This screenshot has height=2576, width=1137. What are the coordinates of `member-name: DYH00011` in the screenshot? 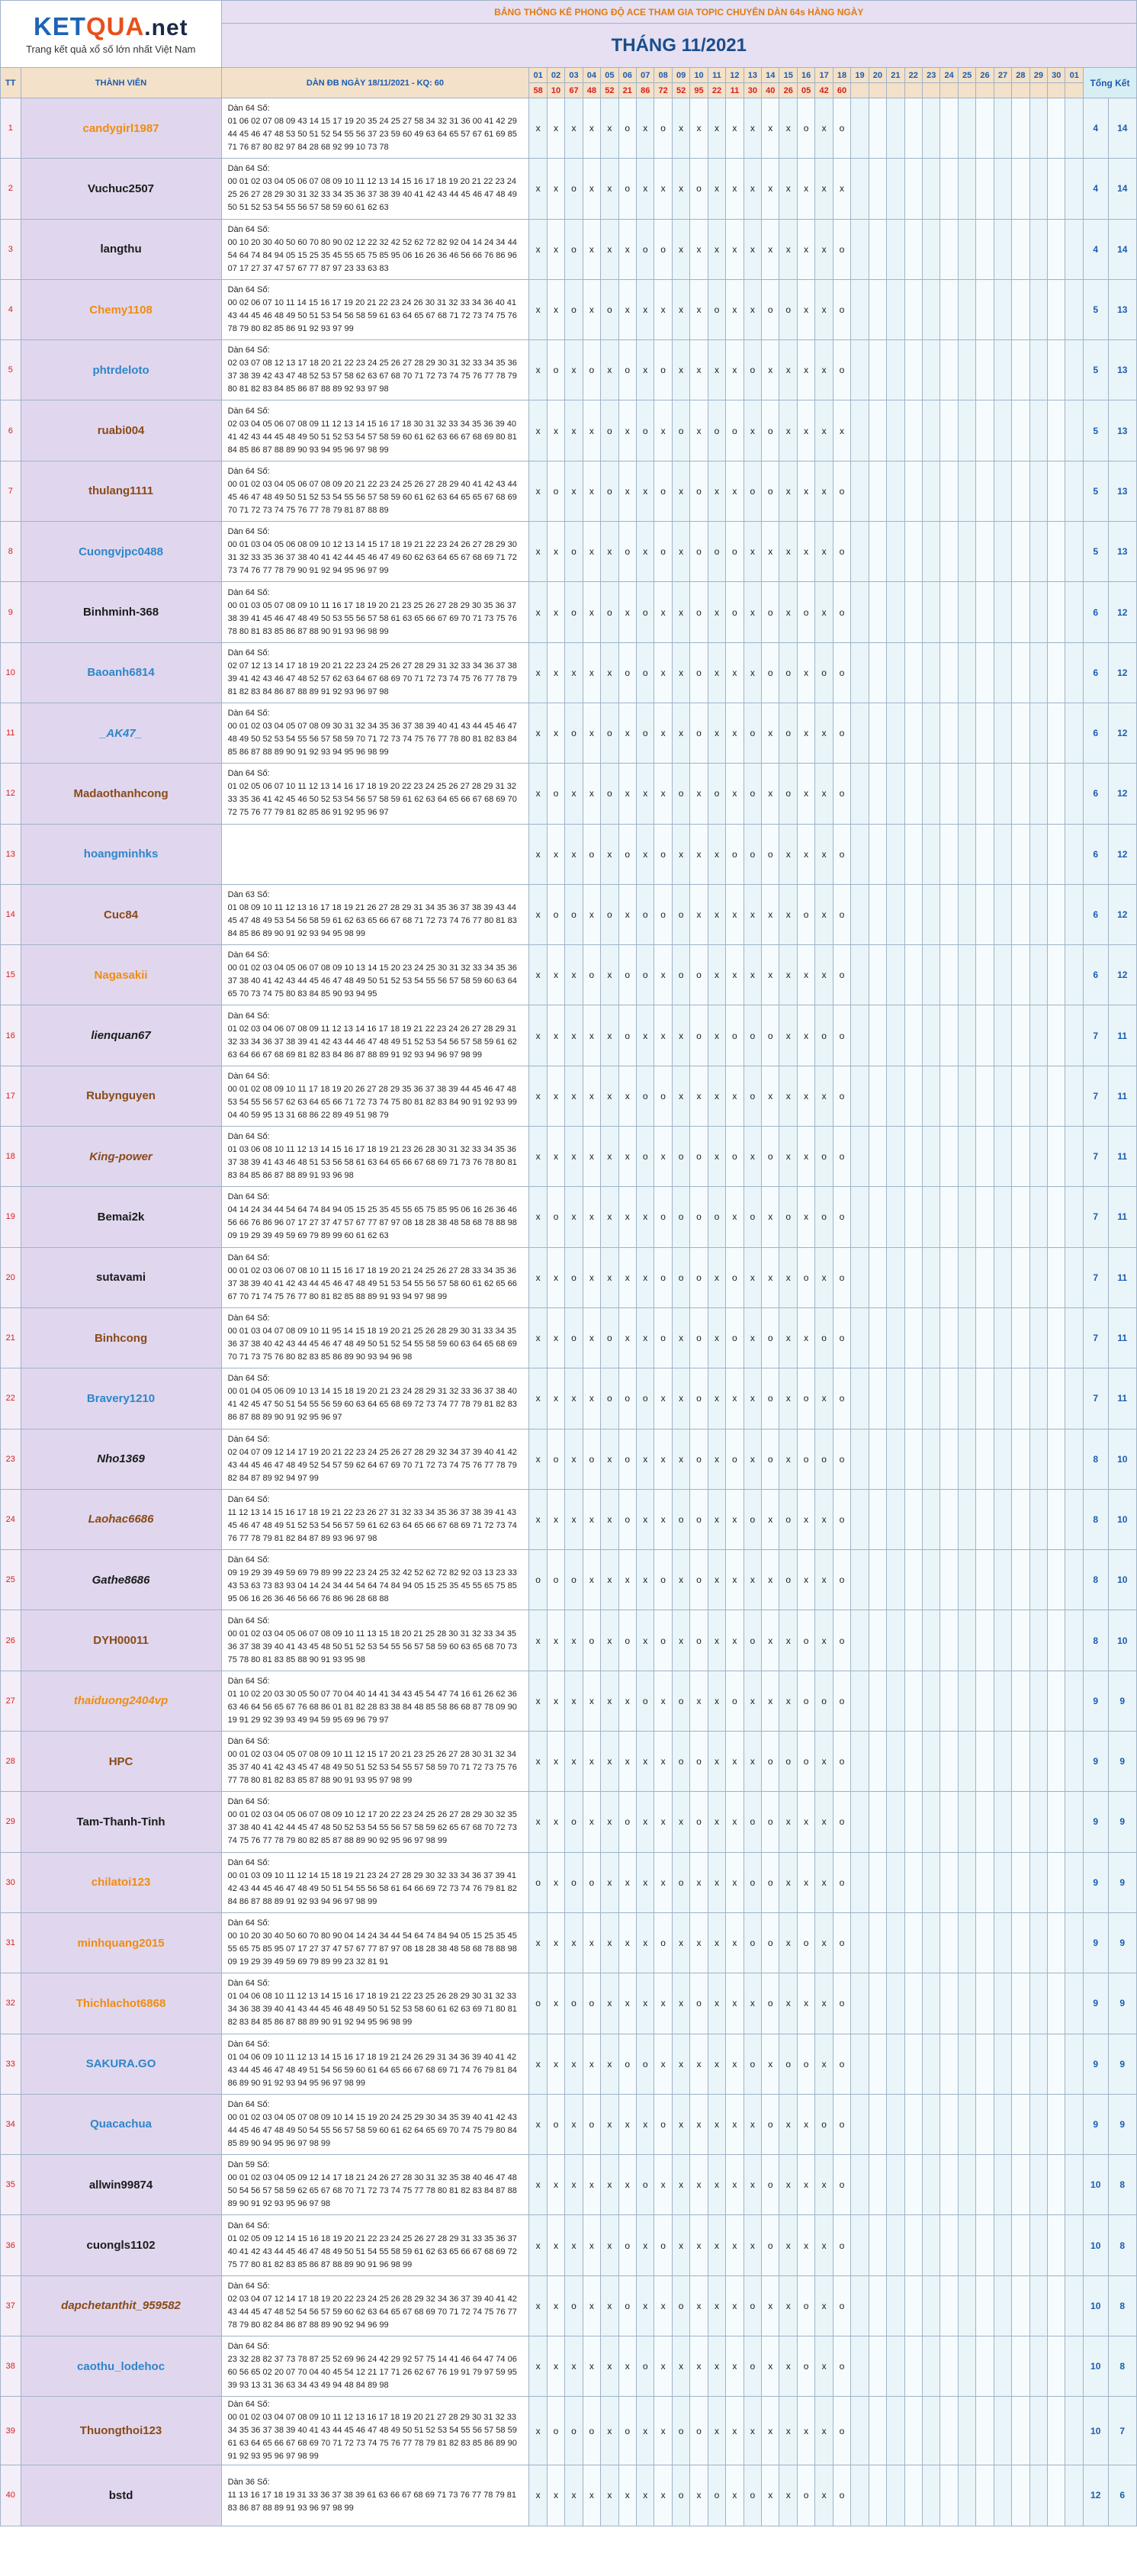 It's located at (121, 1640).